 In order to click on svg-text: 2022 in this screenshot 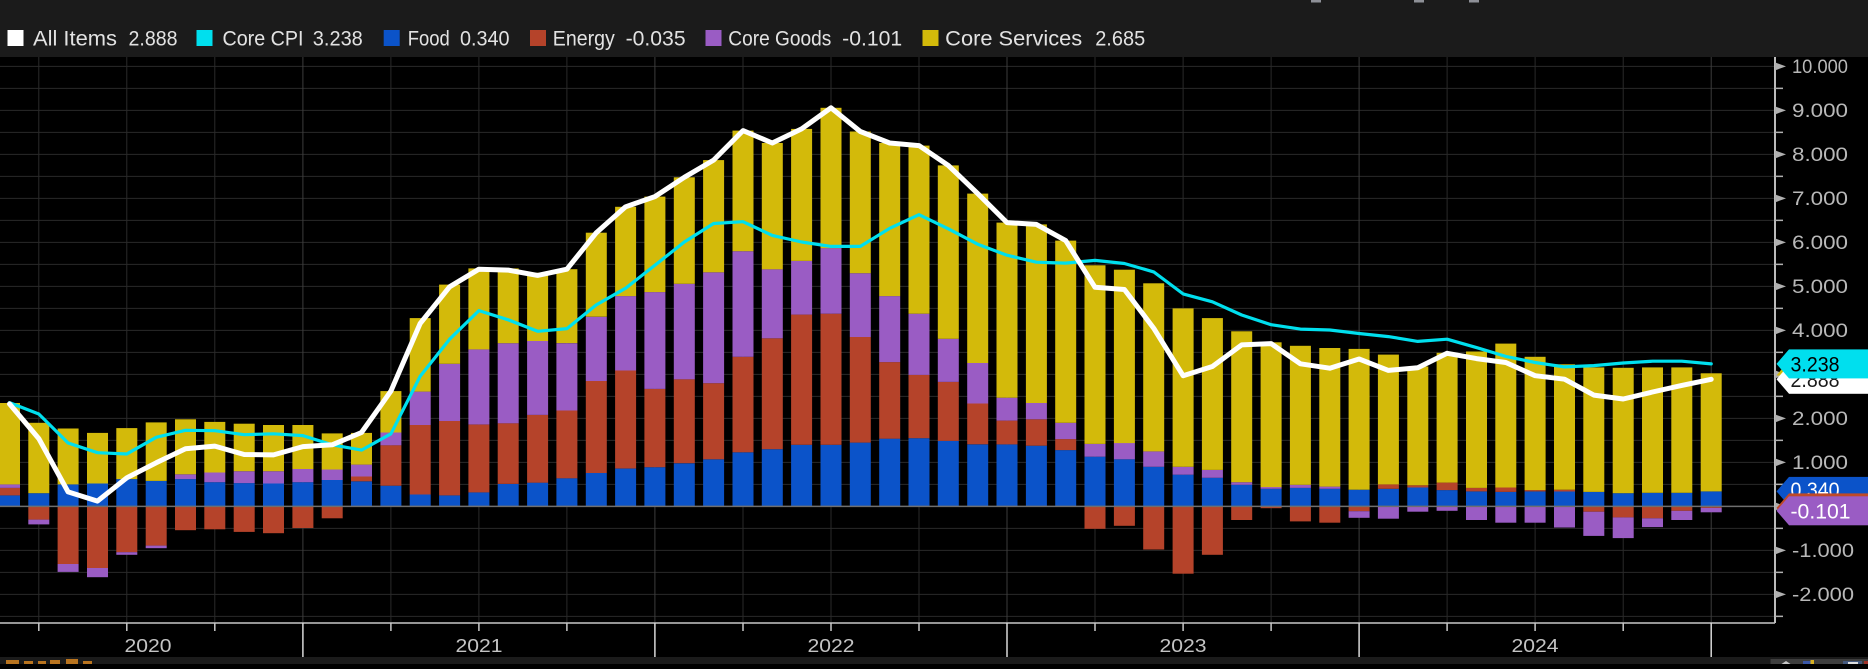, I will do `click(831, 646)`.